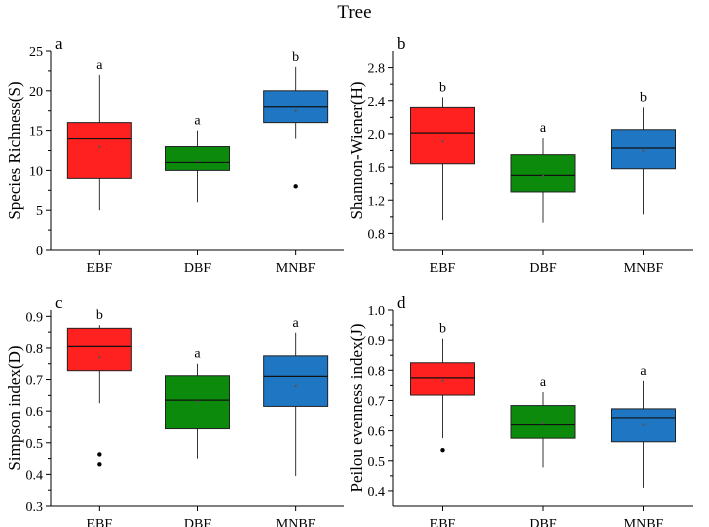  I want to click on y-tick-label: 5, so click(39, 211).